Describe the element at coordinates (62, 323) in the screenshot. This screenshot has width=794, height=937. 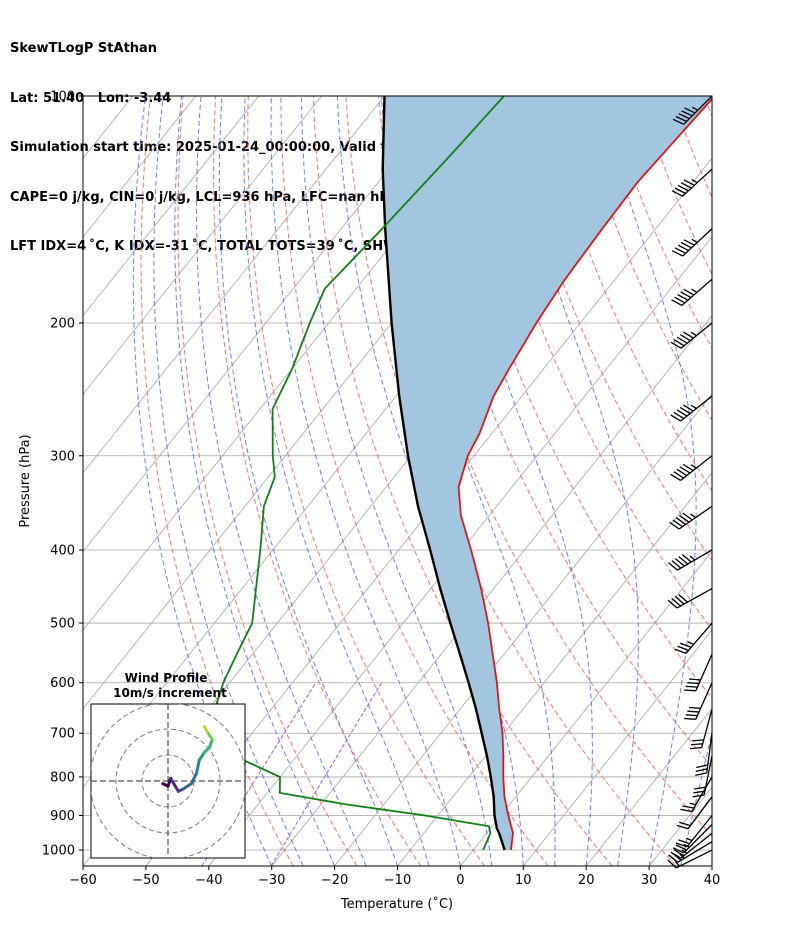
I see `y-tick-label: 200` at that location.